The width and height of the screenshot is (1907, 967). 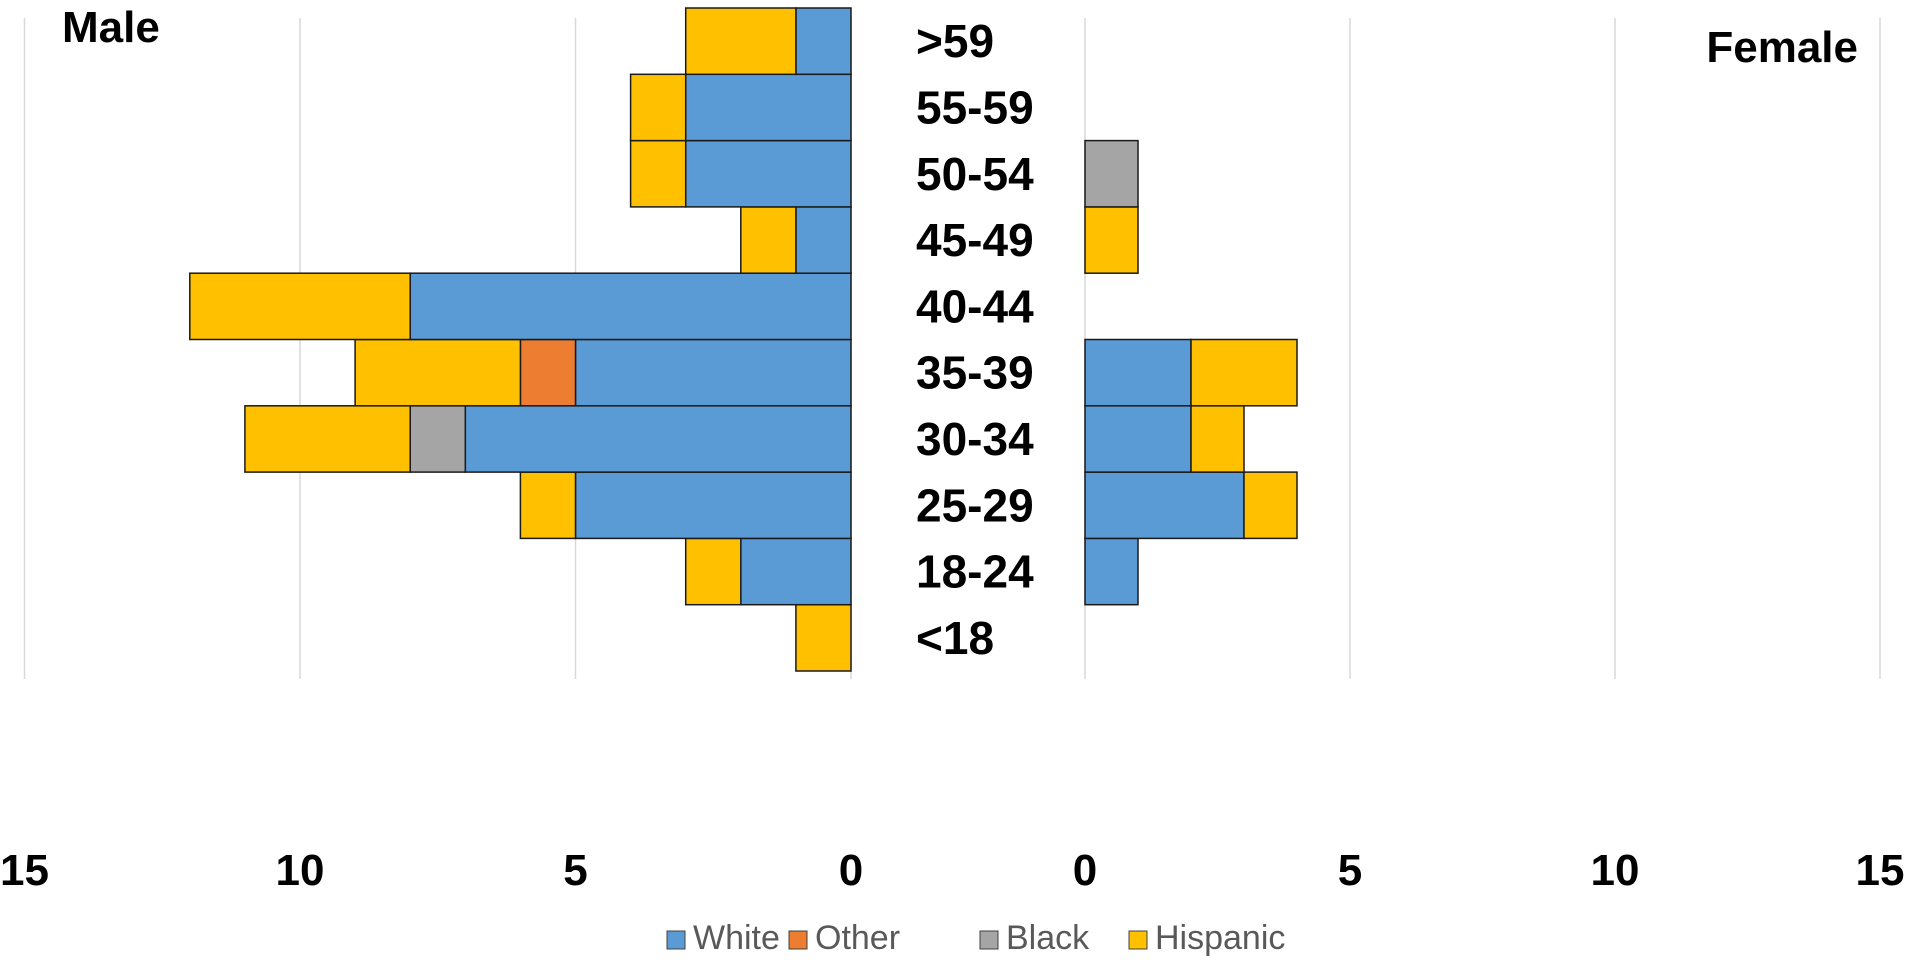 What do you see at coordinates (857, 938) in the screenshot?
I see `legend-label-other: Other` at bounding box center [857, 938].